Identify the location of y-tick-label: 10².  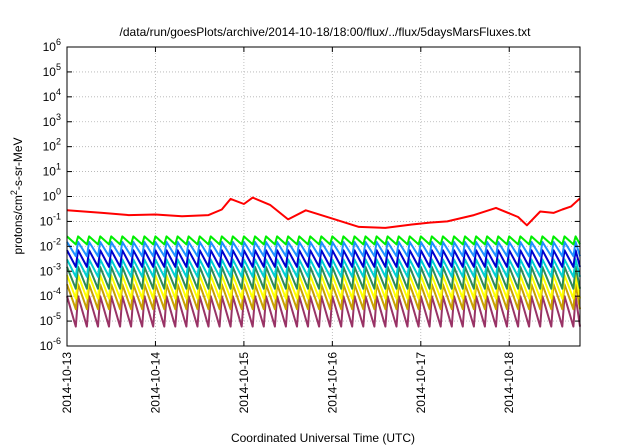
(52, 145).